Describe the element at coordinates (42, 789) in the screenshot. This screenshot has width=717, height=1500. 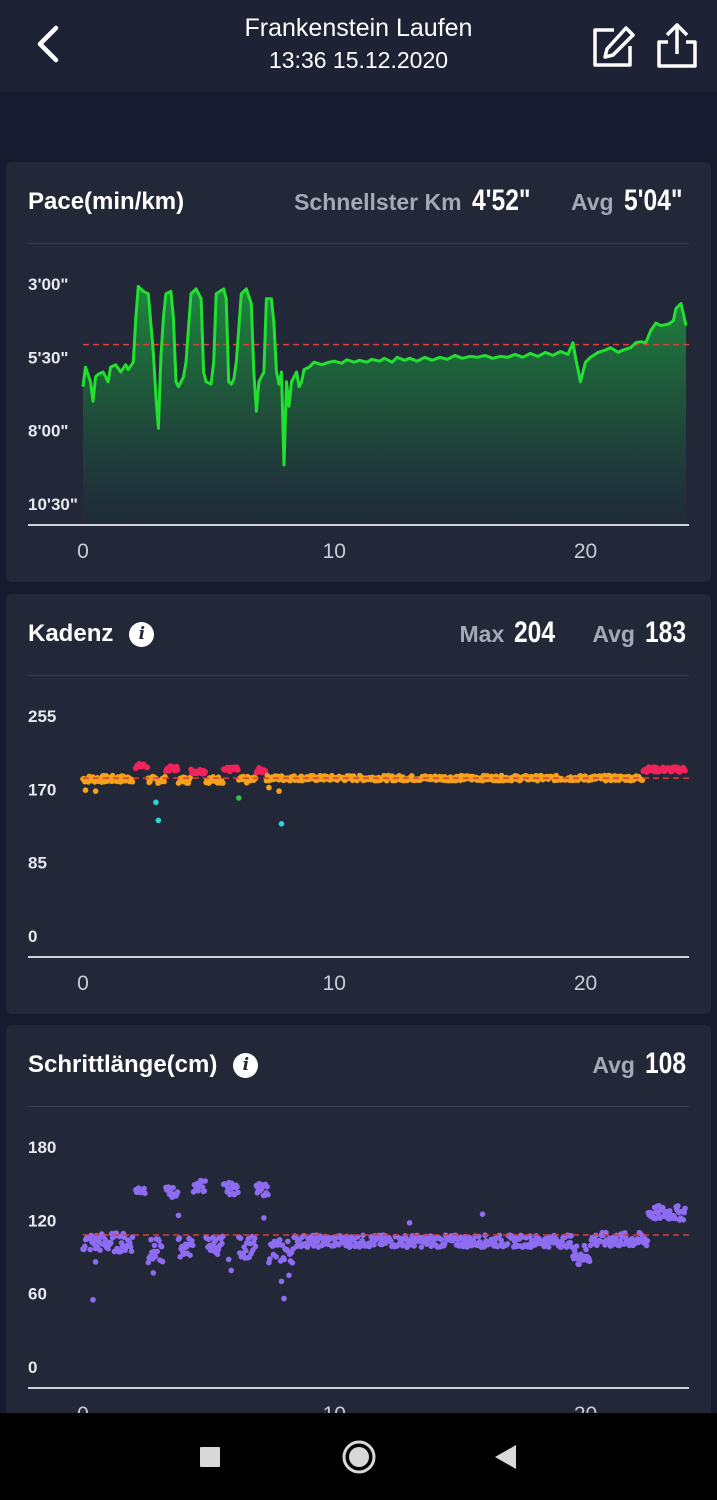
I see `cadence-y-tick-label: 170` at that location.